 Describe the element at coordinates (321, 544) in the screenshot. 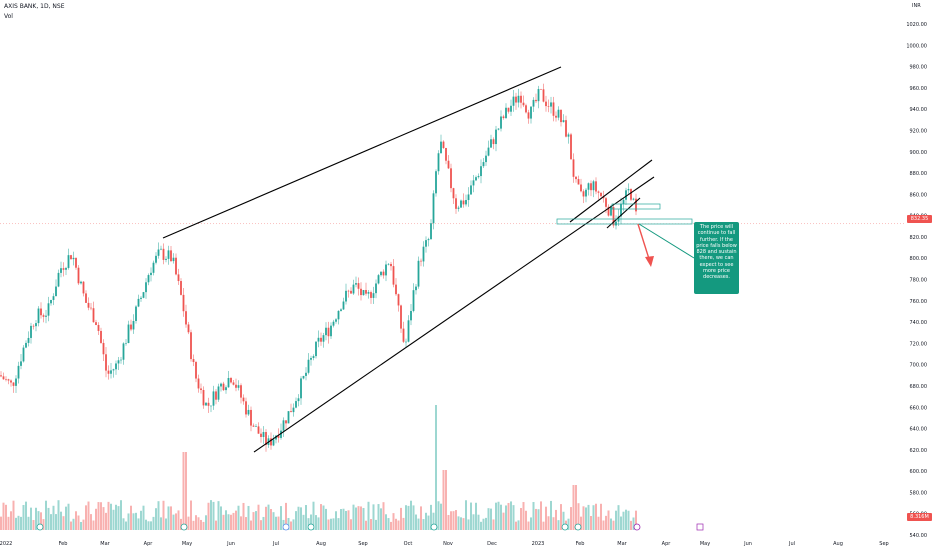

I see `x-tick-label: Aug` at that location.